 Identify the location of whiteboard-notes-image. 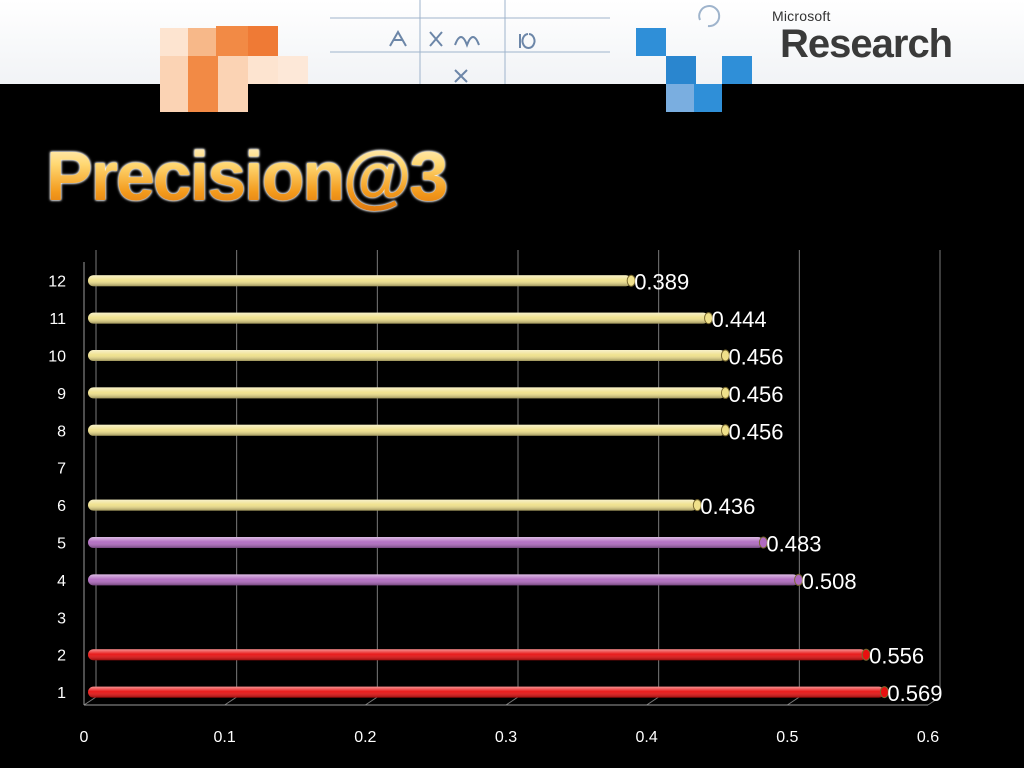
(456, 42).